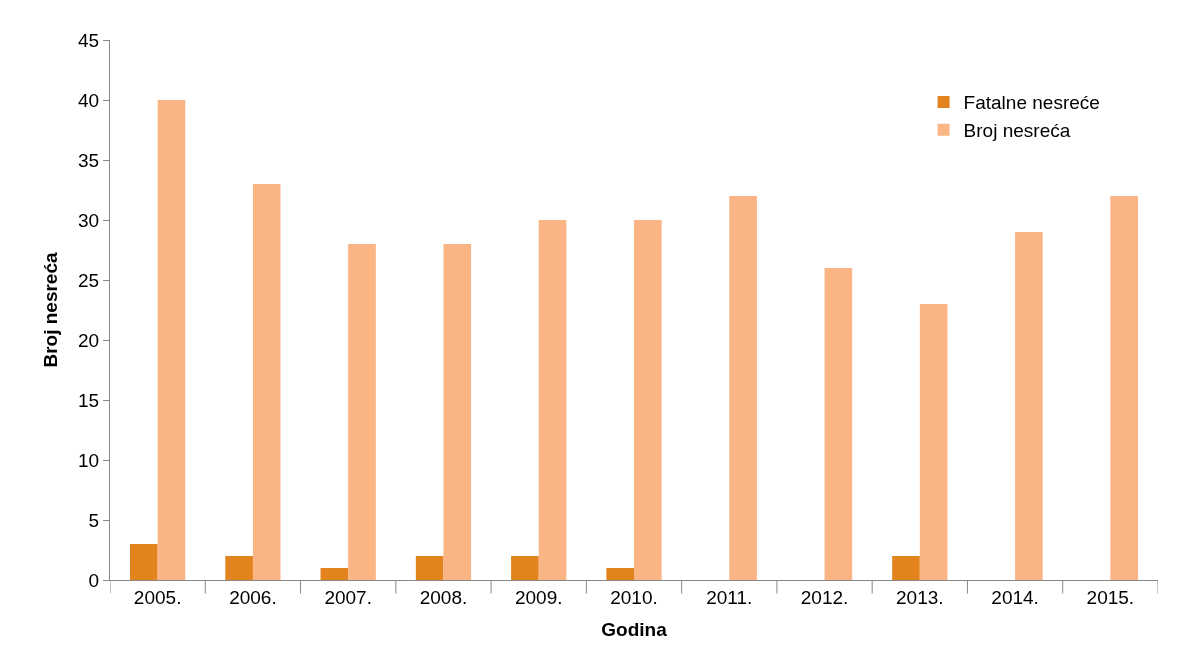  I want to click on x-tick-label: 2011., so click(729, 597).